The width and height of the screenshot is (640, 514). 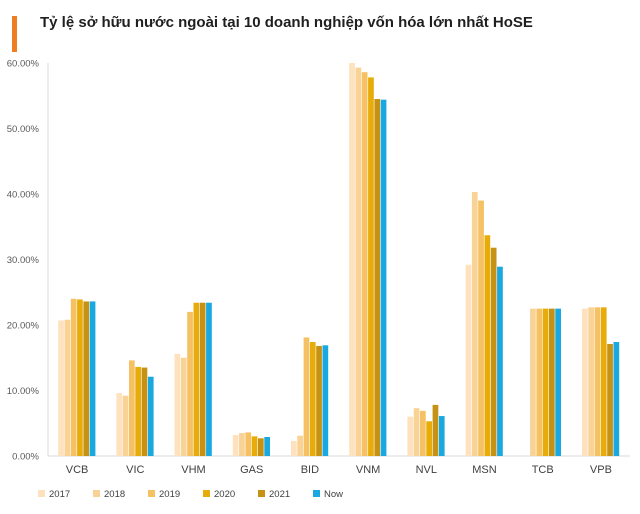 What do you see at coordinates (333, 494) in the screenshot?
I see `legend-label: Now` at bounding box center [333, 494].